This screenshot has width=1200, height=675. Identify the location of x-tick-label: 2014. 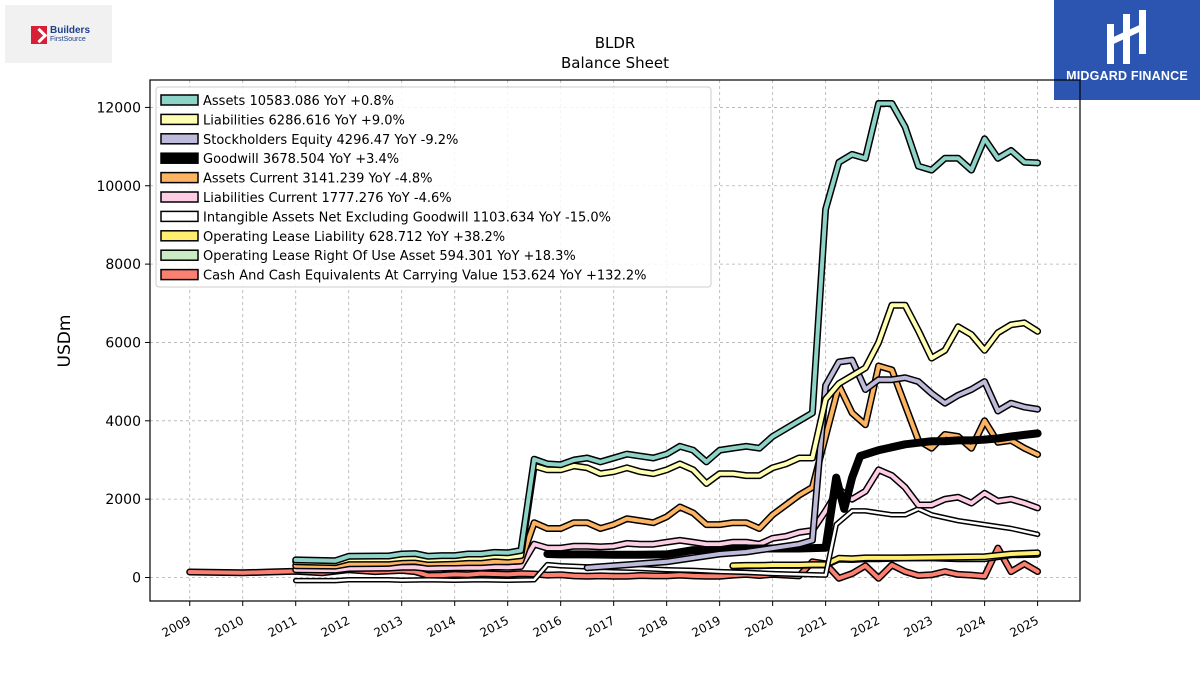
(442, 626).